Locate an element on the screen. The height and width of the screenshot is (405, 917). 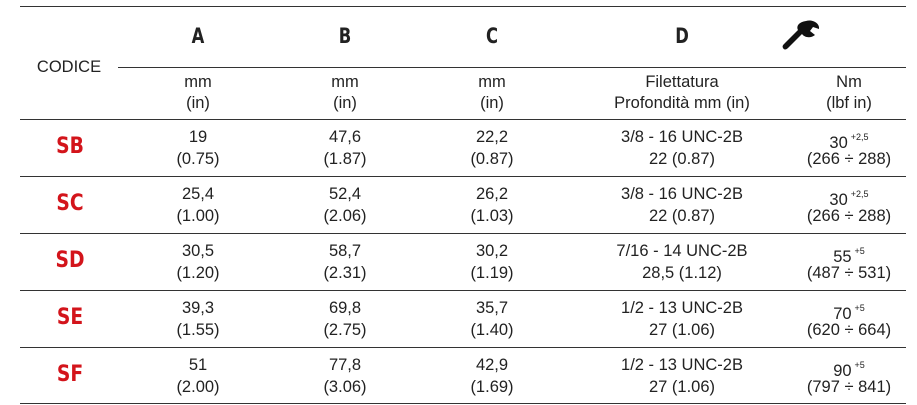
cell-torque: 70 +5 is located at coordinates (849, 311).